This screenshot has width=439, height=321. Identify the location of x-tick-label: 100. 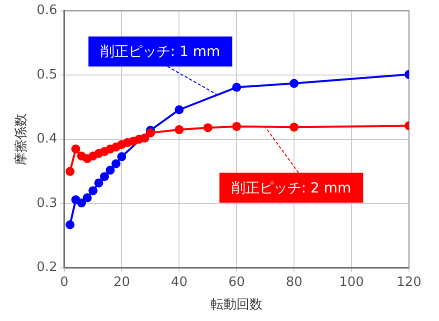
(351, 282).